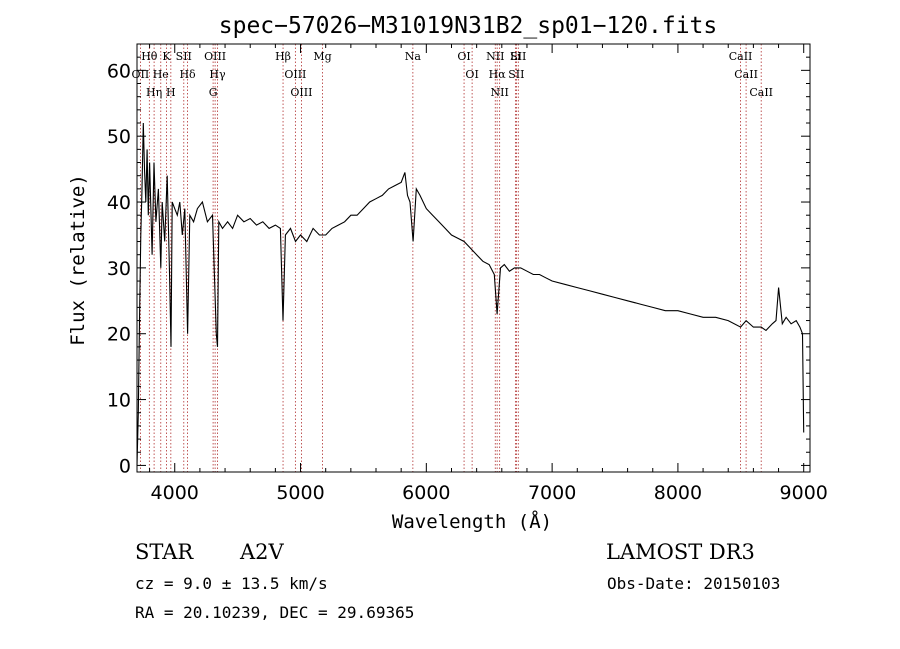 This screenshot has height=649, width=900. What do you see at coordinates (119, 401) in the screenshot?
I see `y-tick-label: 10` at bounding box center [119, 401].